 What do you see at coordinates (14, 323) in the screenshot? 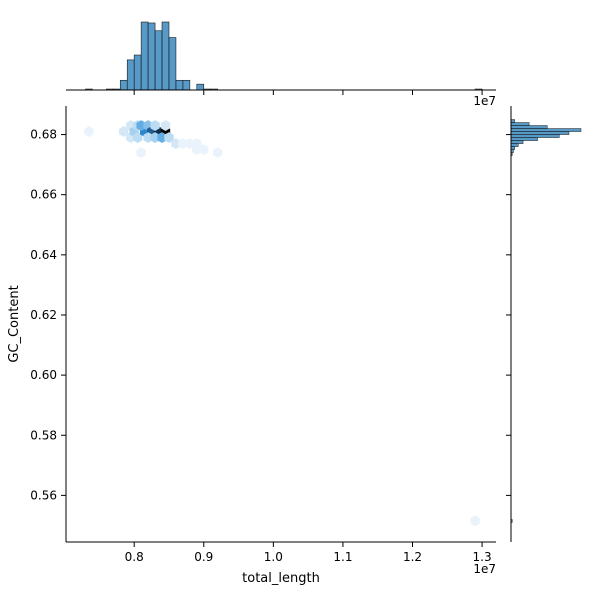
I see `y-axis-label: GC_Content` at bounding box center [14, 323].